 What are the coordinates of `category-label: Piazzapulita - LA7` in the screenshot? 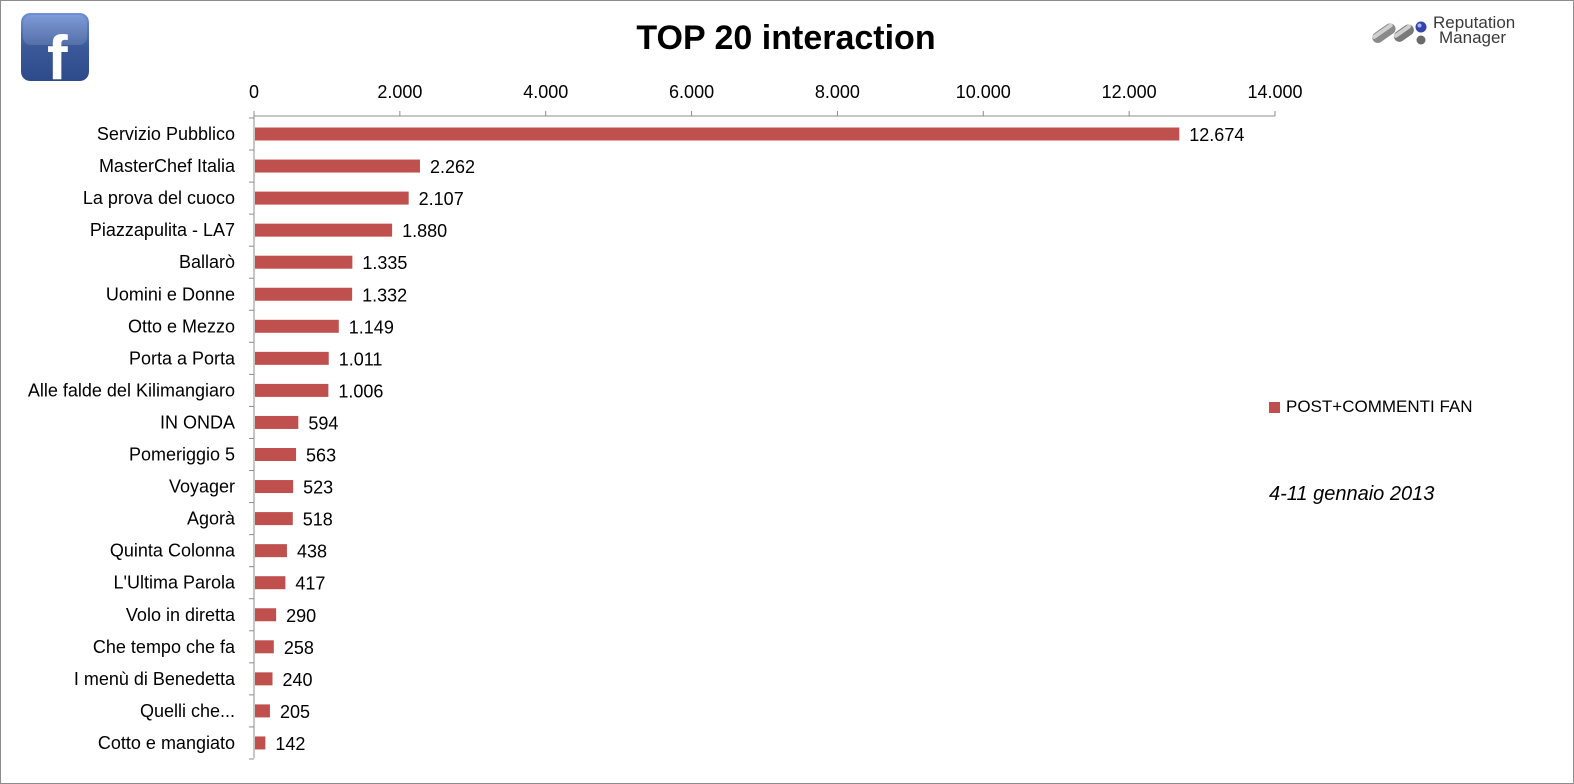 It's located at (162, 230).